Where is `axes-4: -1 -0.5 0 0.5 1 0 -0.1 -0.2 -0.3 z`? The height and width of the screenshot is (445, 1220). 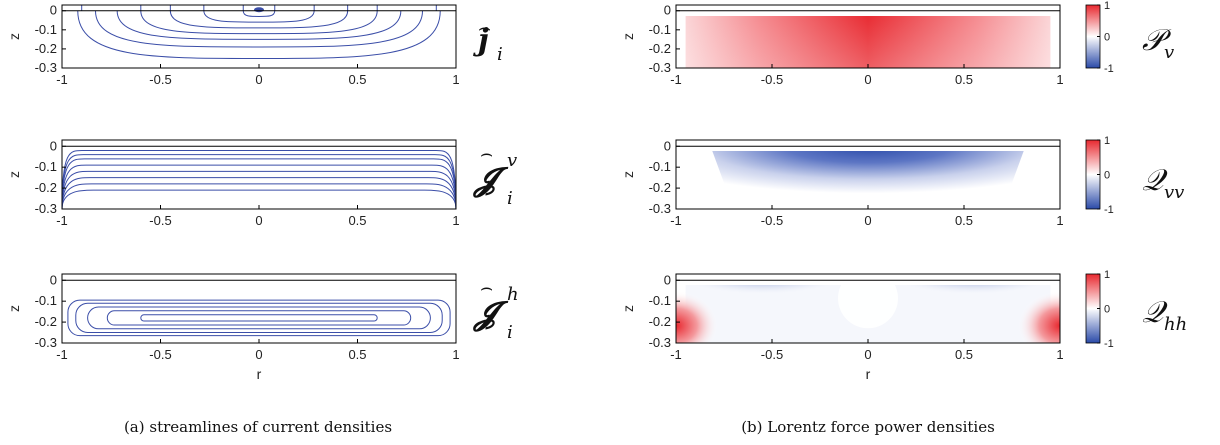
axes-4: -1 -0.5 0 0.5 1 0 -0.1 -0.2 -0.3 z is located at coordinates (842, 45).